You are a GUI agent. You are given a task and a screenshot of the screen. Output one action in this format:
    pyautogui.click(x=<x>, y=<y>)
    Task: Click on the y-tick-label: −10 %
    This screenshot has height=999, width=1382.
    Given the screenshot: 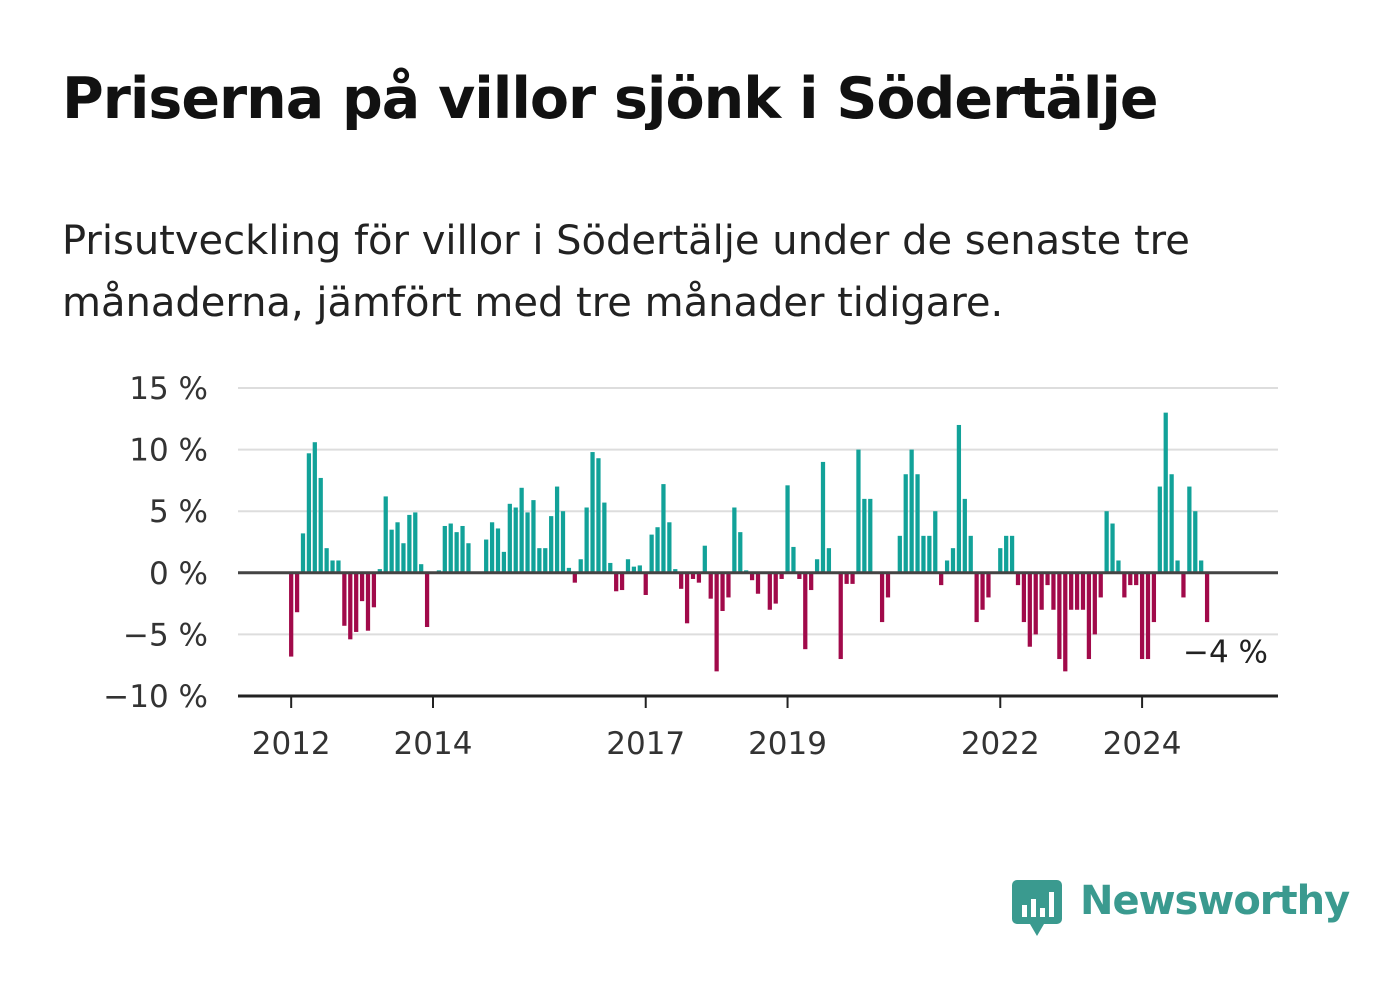 What is the action you would take?
    pyautogui.click(x=155, y=697)
    